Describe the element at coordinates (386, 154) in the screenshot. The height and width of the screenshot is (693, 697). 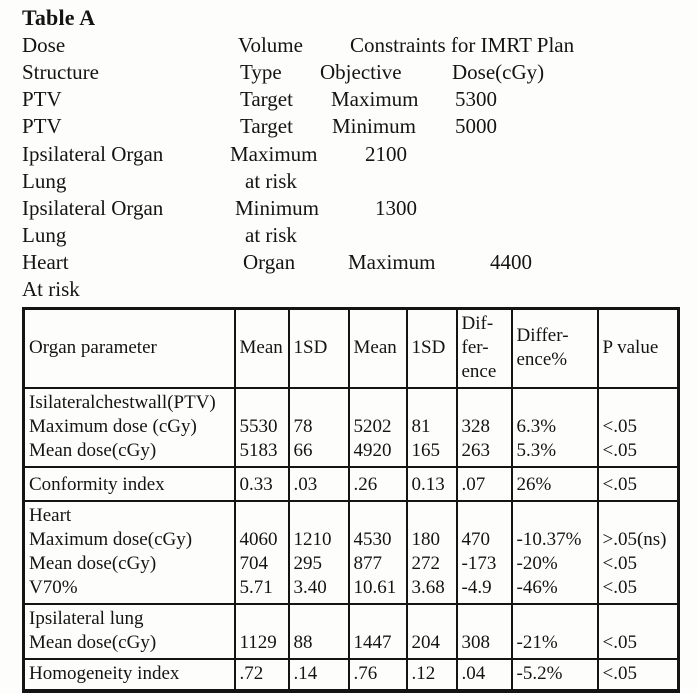
I see `preamble-text: 2100` at that location.